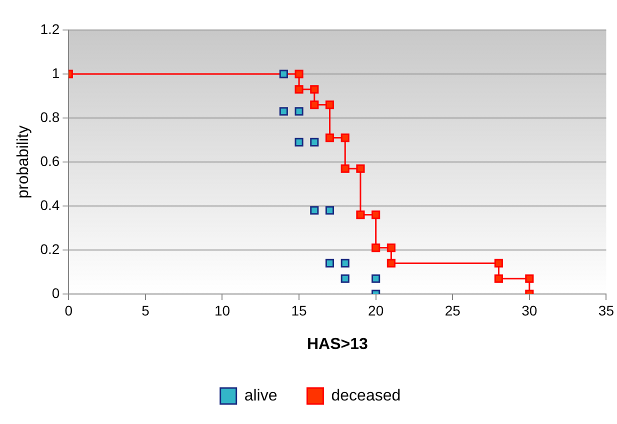 Image resolution: width=617 pixels, height=424 pixels. What do you see at coordinates (452, 310) in the screenshot?
I see `x-tick-label: 25` at bounding box center [452, 310].